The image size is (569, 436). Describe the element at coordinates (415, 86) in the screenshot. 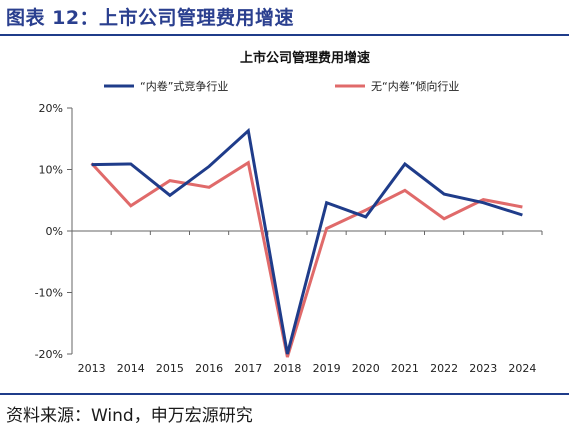

I see `legend-label-2: 无“内卷”倾向行业` at that location.